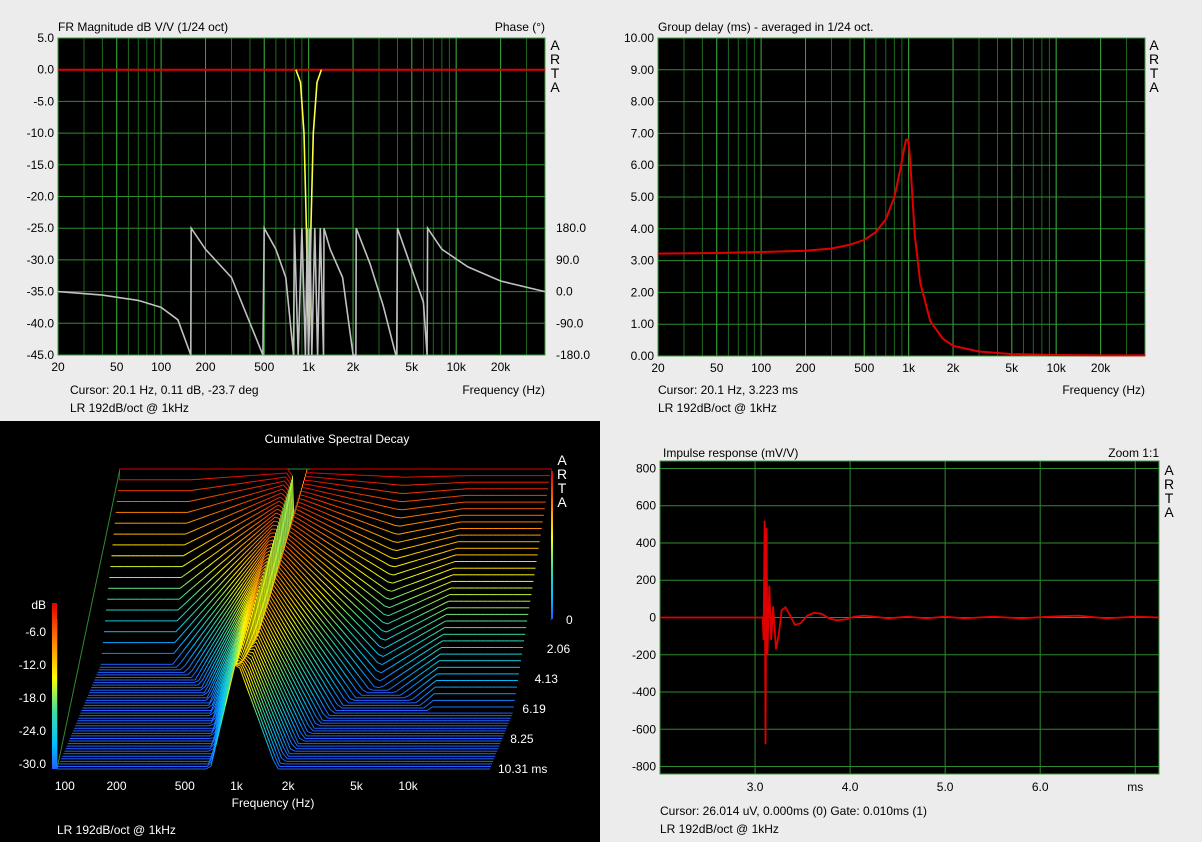 This screenshot has width=1202, height=842. I want to click on x-tick-label: 1k, so click(909, 368).